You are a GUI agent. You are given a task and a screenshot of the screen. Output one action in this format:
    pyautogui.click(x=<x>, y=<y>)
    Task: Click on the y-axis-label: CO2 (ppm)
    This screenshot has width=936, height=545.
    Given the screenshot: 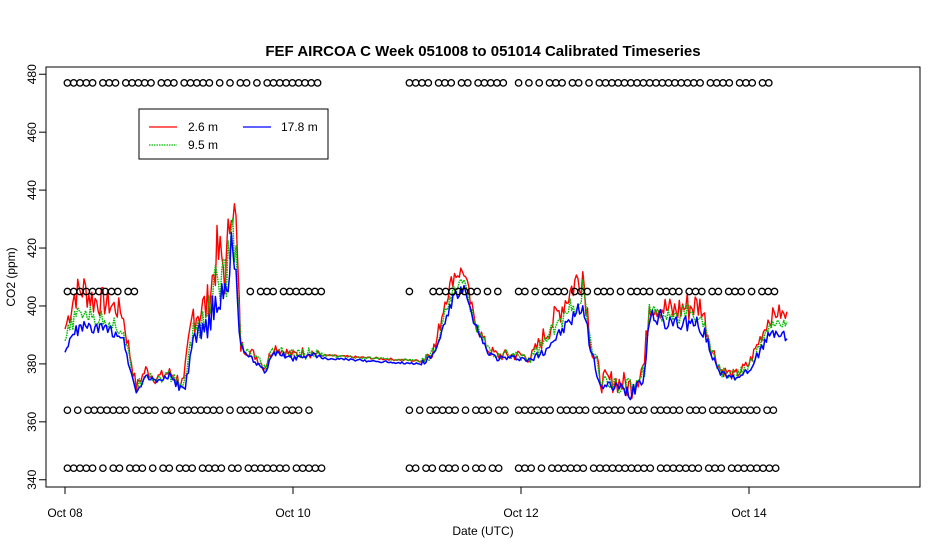 What is the action you would take?
    pyautogui.click(x=11, y=276)
    